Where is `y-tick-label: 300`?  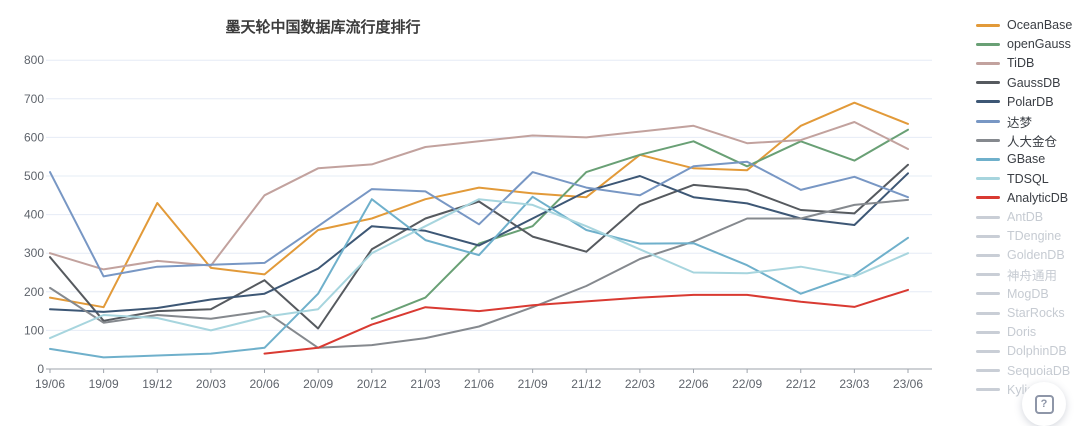
y-tick-label: 300 is located at coordinates (34, 253).